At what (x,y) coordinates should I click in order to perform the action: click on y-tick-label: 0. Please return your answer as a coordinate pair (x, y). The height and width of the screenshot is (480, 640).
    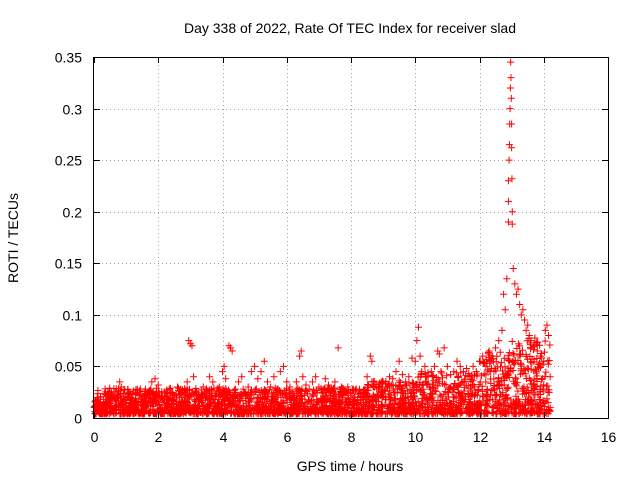
    Looking at the image, I should click on (78, 419).